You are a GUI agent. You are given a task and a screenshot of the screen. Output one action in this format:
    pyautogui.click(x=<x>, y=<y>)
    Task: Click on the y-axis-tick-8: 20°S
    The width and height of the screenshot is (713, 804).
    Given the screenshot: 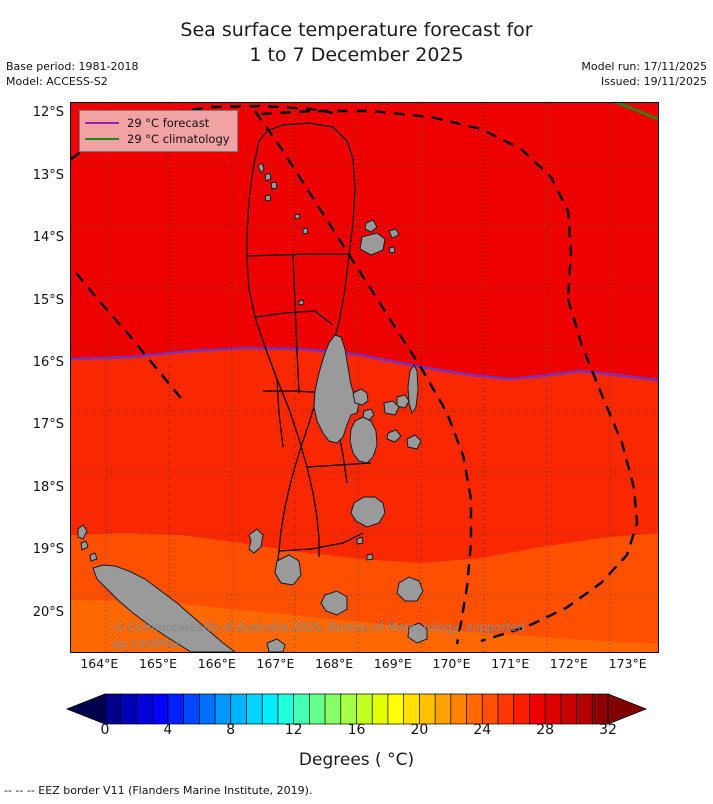 What is the action you would take?
    pyautogui.click(x=48, y=612)
    